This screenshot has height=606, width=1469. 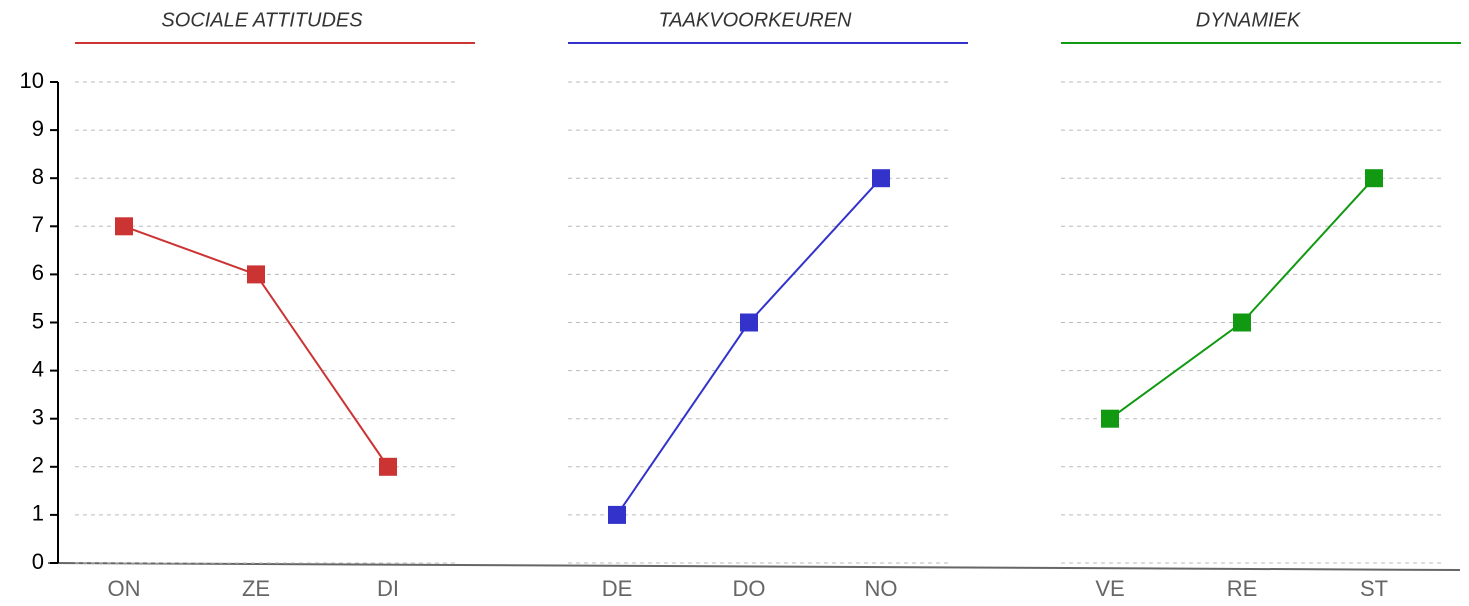 I want to click on x-tick-label: DE, so click(x=617, y=588).